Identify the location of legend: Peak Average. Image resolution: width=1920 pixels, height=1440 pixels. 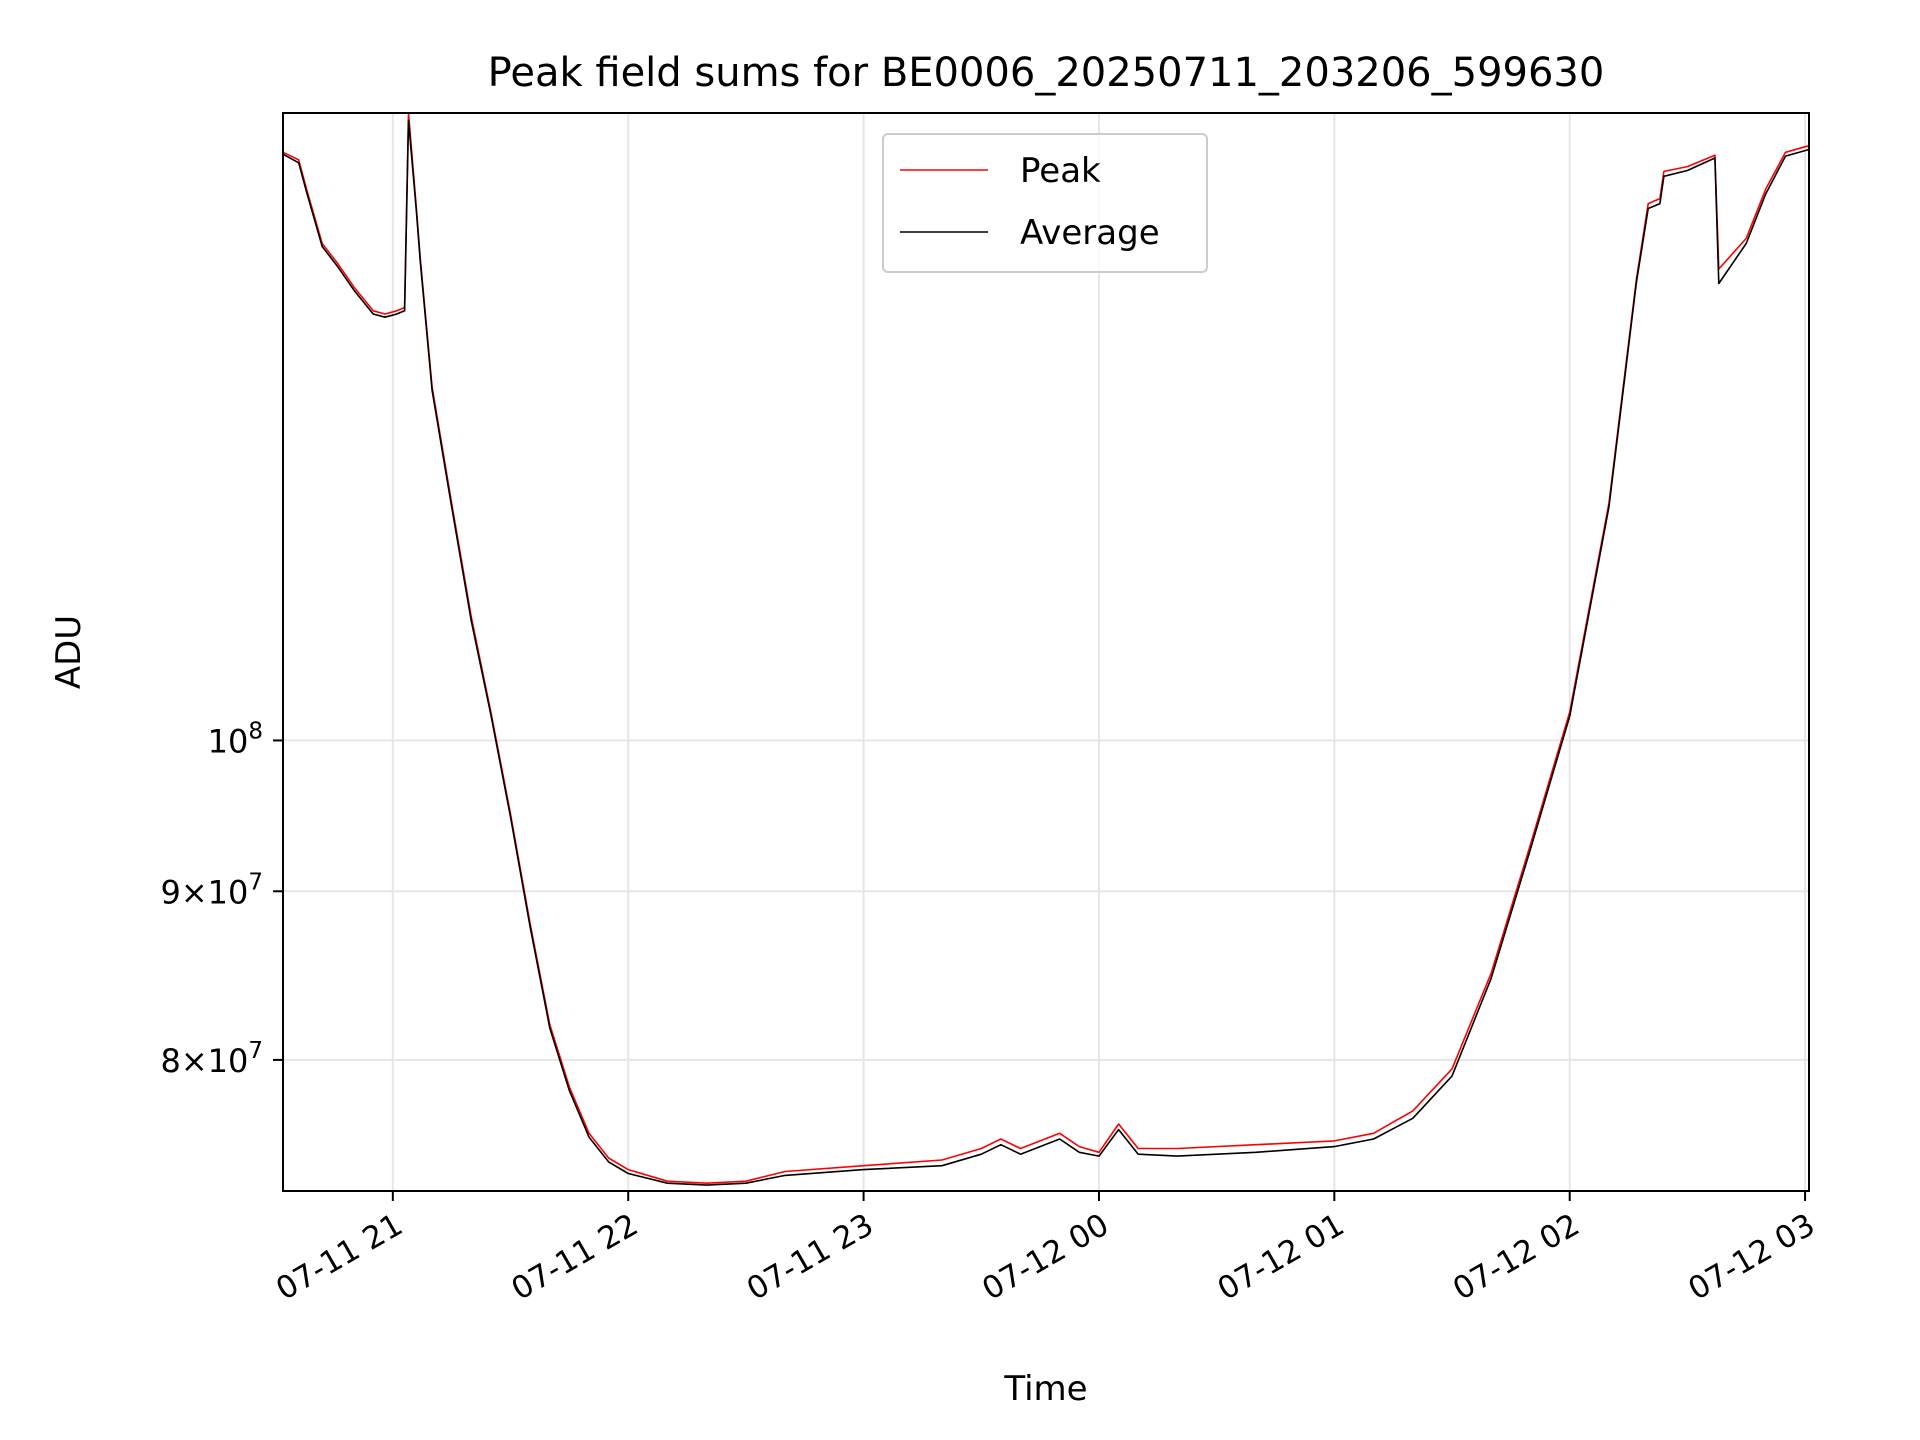
(1045, 203).